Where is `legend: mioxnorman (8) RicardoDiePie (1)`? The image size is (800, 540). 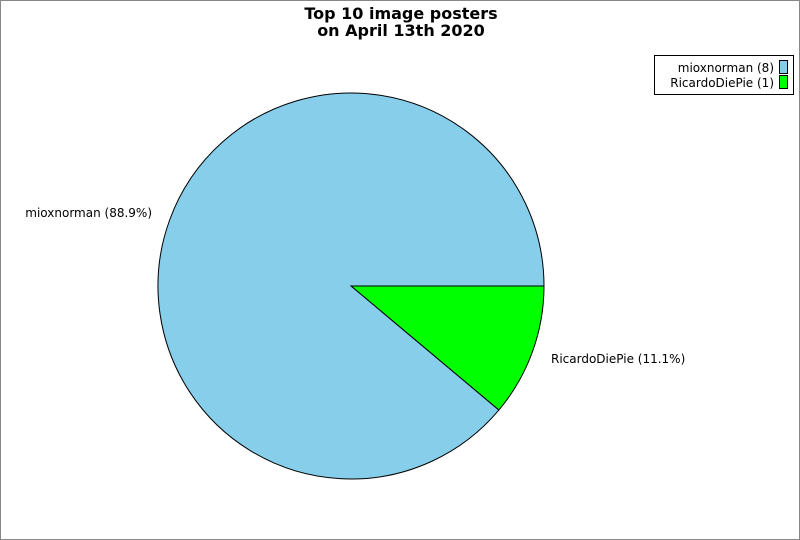
legend: mioxnorman (8) RicardoDiePie (1) is located at coordinates (724, 75).